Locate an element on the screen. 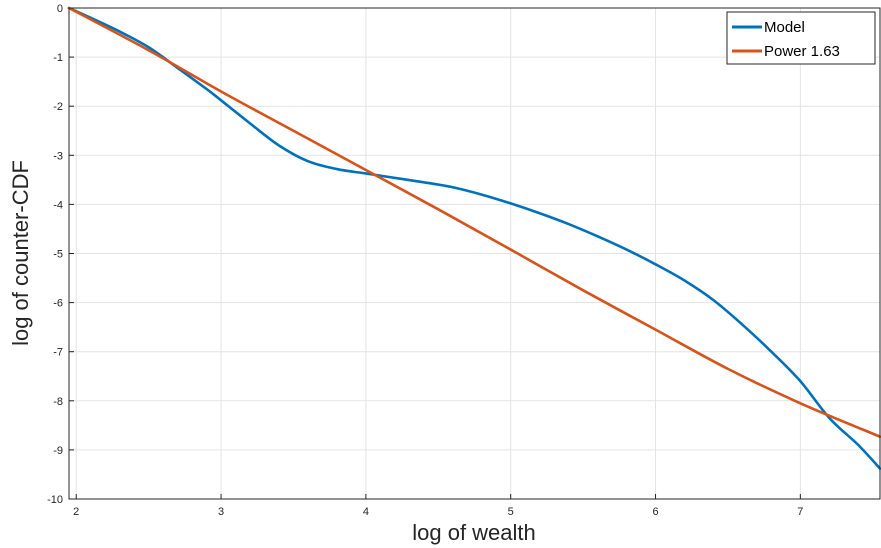 This screenshot has height=548, width=881. x-tick-label: 3 is located at coordinates (221, 512).